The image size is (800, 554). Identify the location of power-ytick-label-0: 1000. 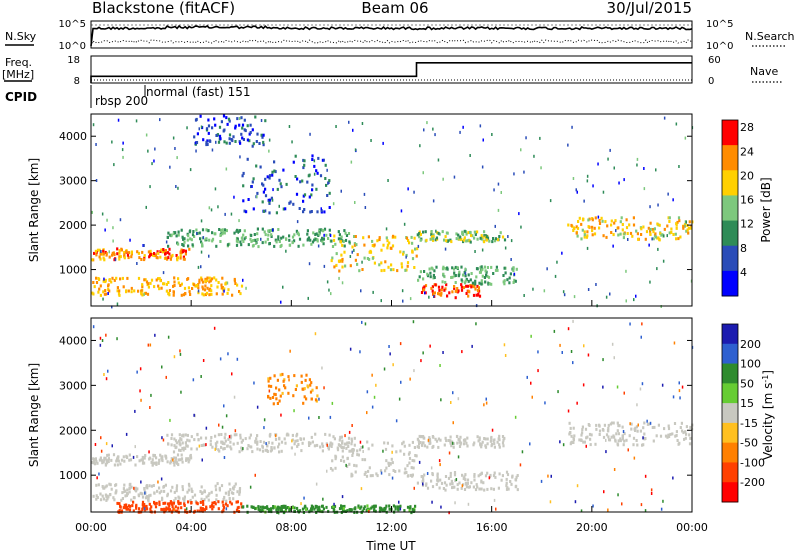
(73, 270).